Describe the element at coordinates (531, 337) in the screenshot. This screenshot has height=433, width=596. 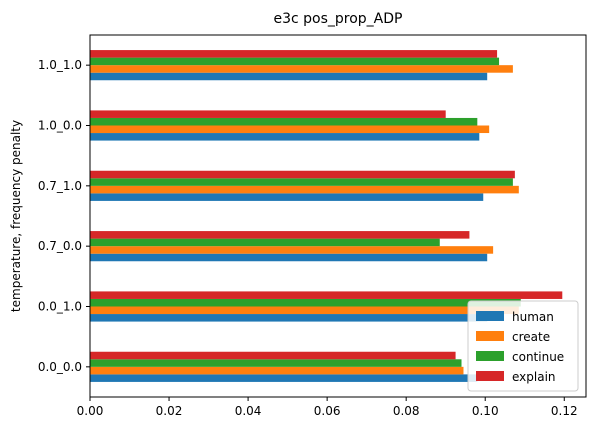
I see `legend-label-create: create` at that location.